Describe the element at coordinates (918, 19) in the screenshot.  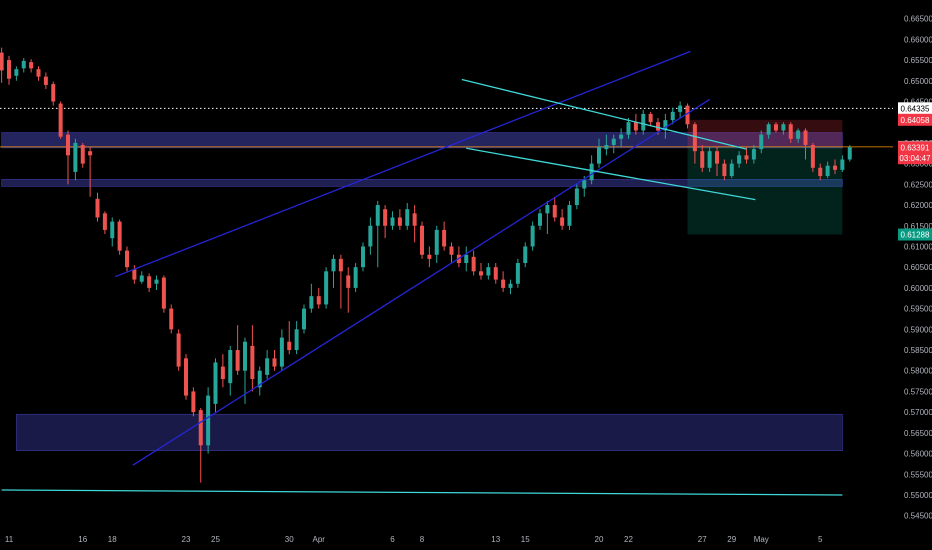
I see `price-tick-label: 0.66500` at that location.